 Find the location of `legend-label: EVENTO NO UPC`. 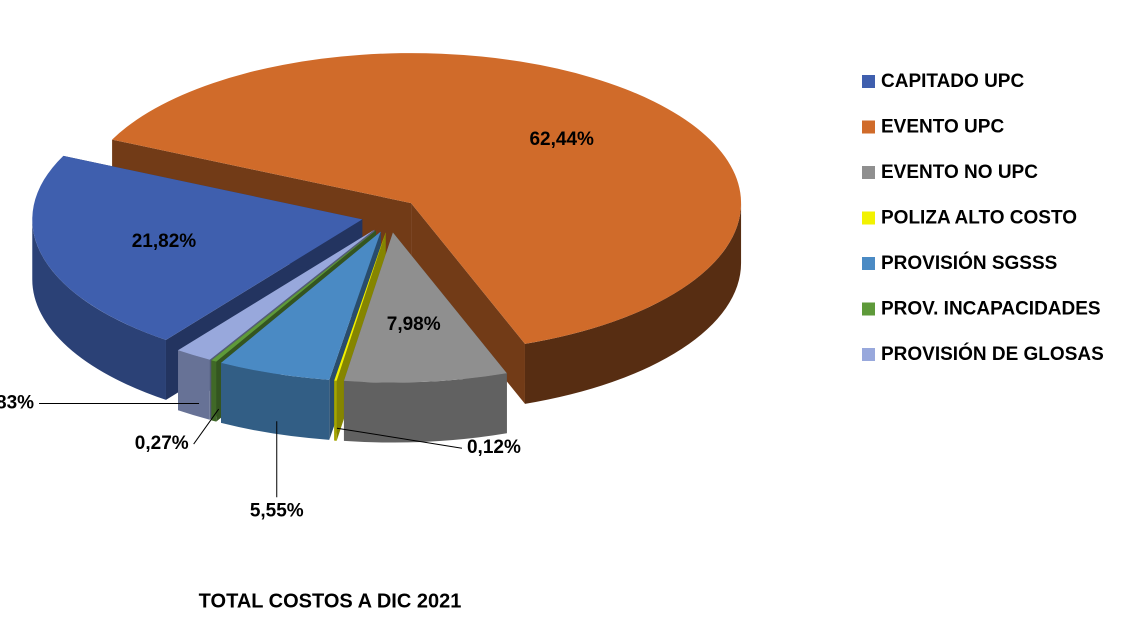

legend-label: EVENTO NO UPC is located at coordinates (959, 172).